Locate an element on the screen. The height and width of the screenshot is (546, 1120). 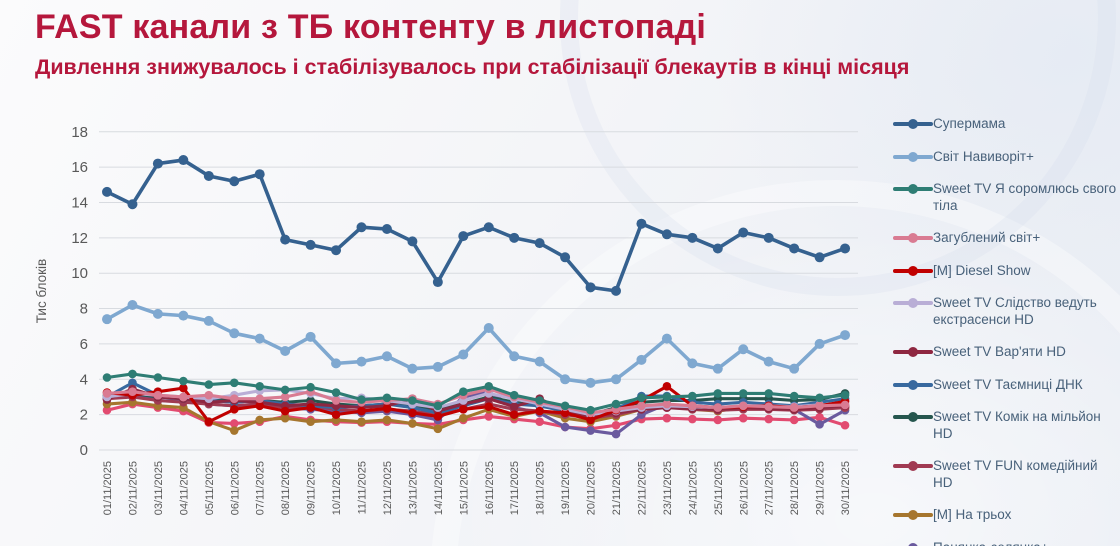
x-axis-tick-label: 25/11/2025 is located at coordinates (719, 488).